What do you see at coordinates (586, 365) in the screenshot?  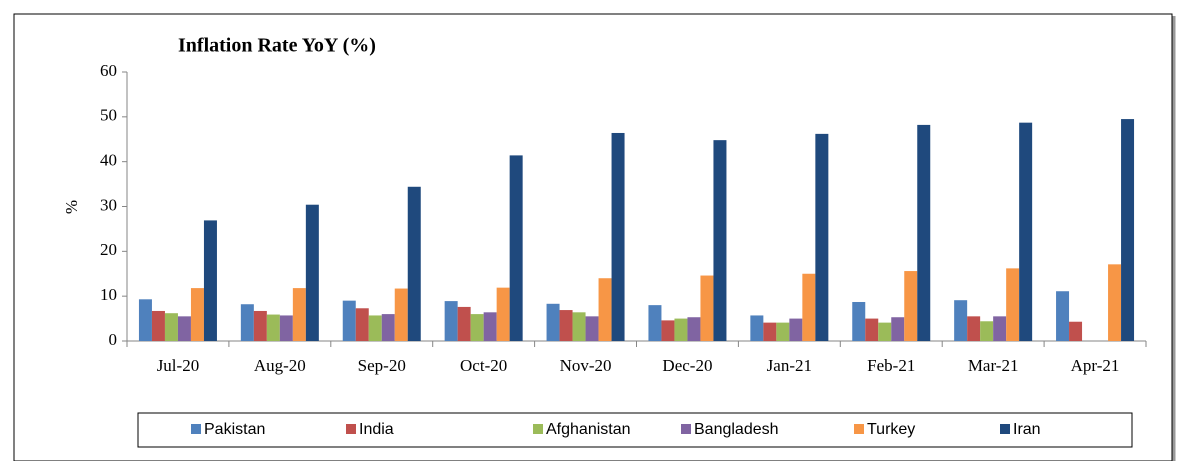 I see `x-tick-label: Nov-20` at bounding box center [586, 365].